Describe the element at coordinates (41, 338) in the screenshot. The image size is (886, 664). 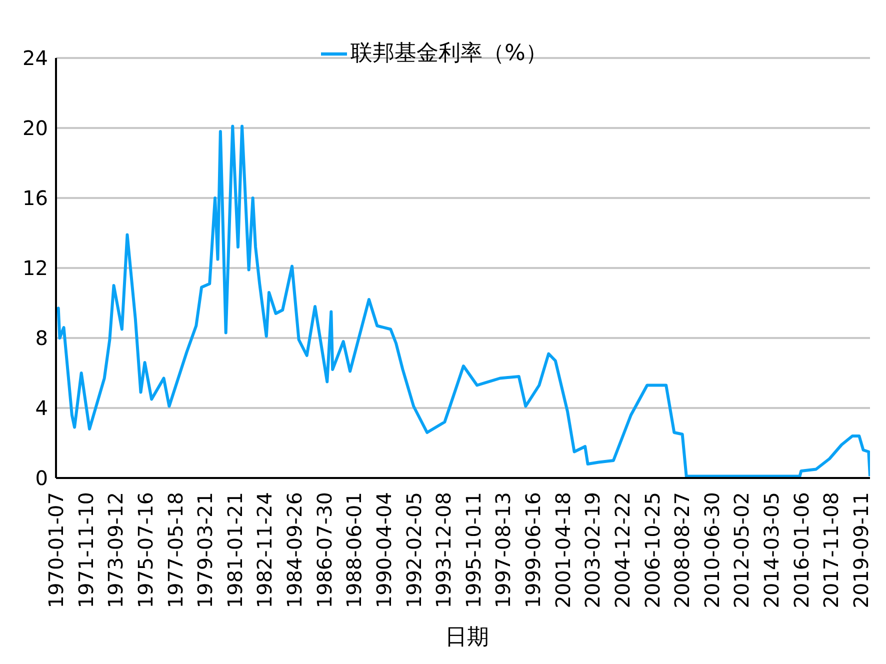
I see `y-tick-label: 8` at that location.